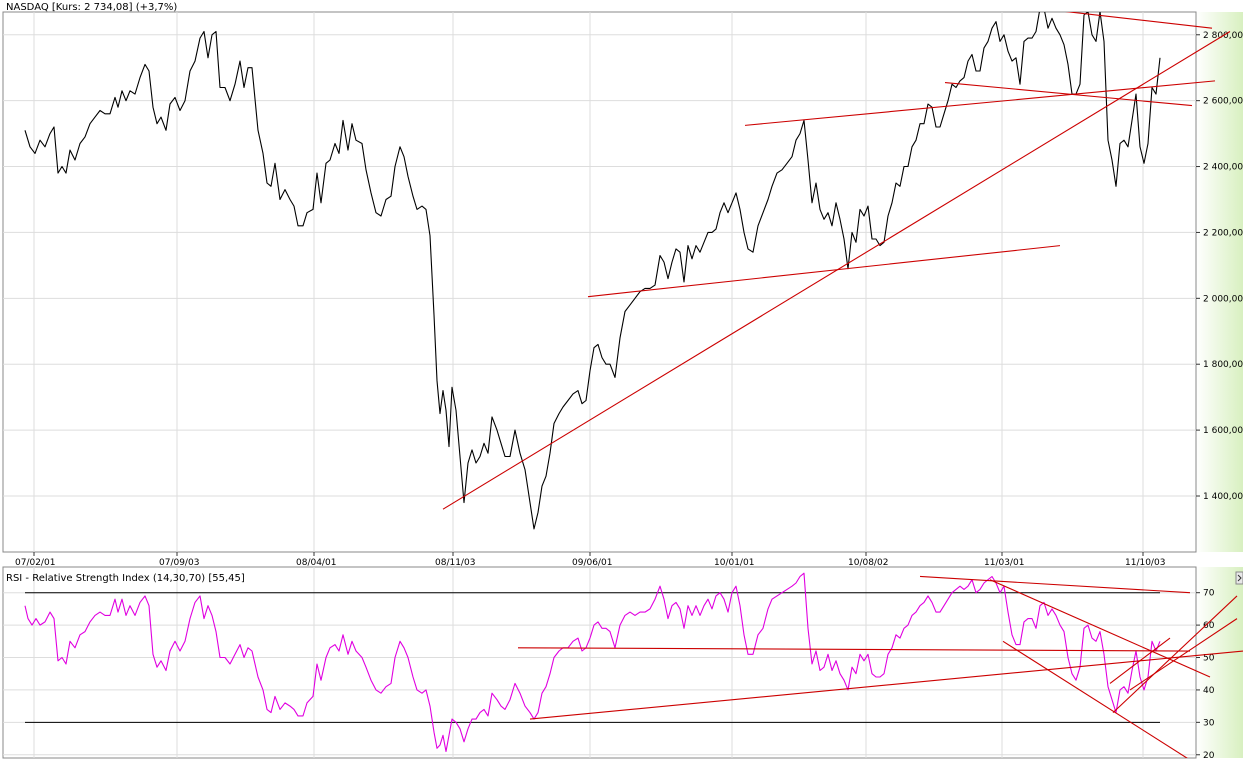  I want to click on chart-title-0: NASDAQ [Kurs: 2 734,08] (+3,7%), so click(91, 7).